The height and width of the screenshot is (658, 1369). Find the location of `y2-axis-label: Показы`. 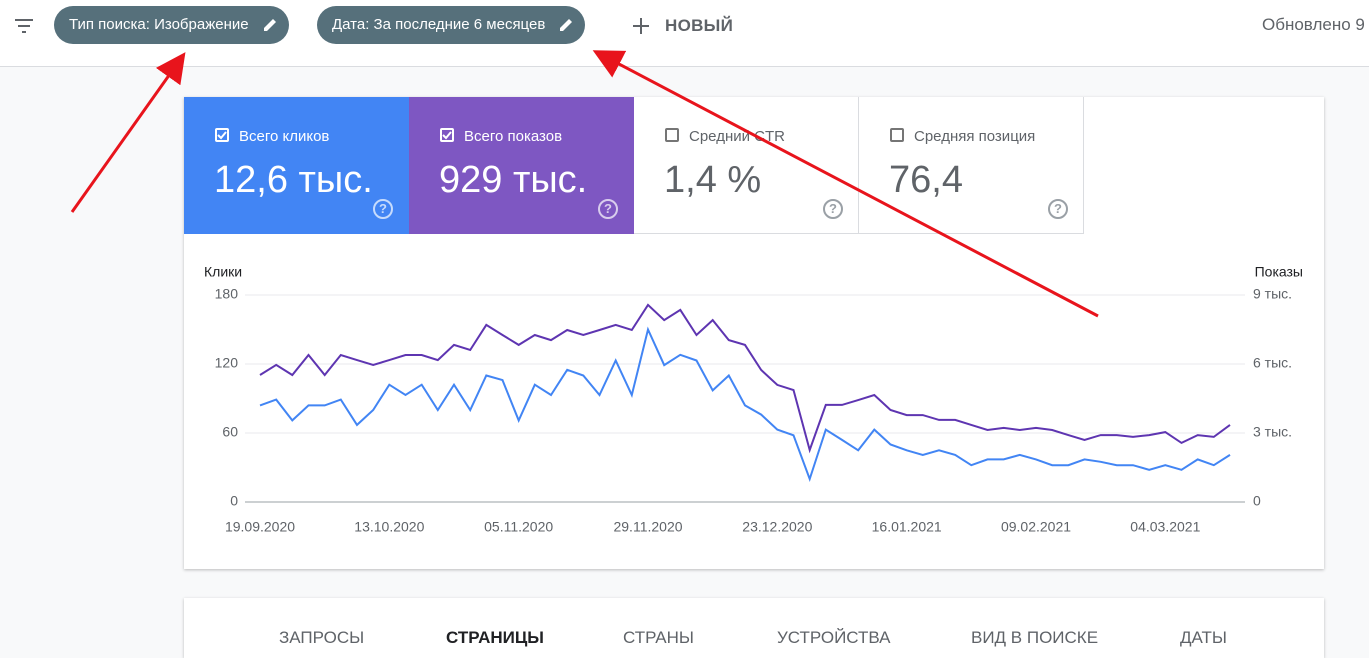

y2-axis-label: Показы is located at coordinates (1279, 272).